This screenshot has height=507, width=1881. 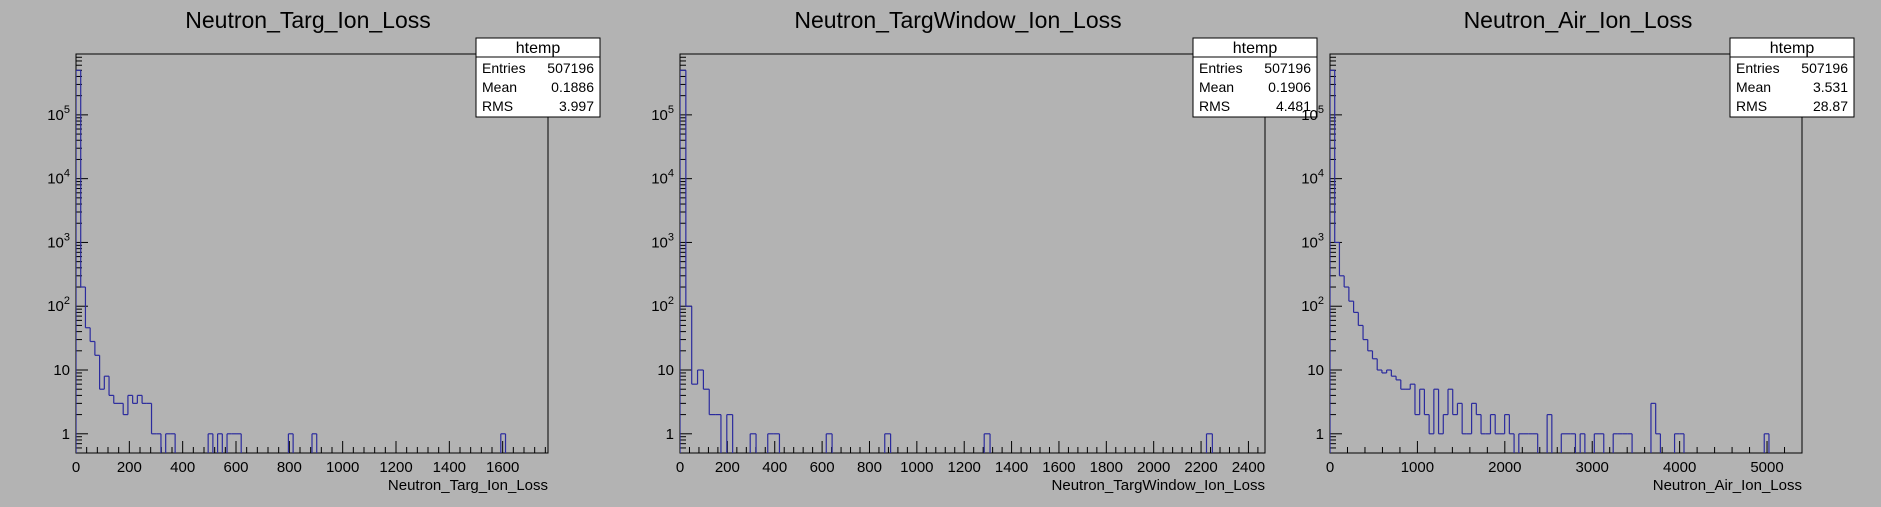 What do you see at coordinates (1766, 467) in the screenshot?
I see `x-tick-label: 5000` at bounding box center [1766, 467].